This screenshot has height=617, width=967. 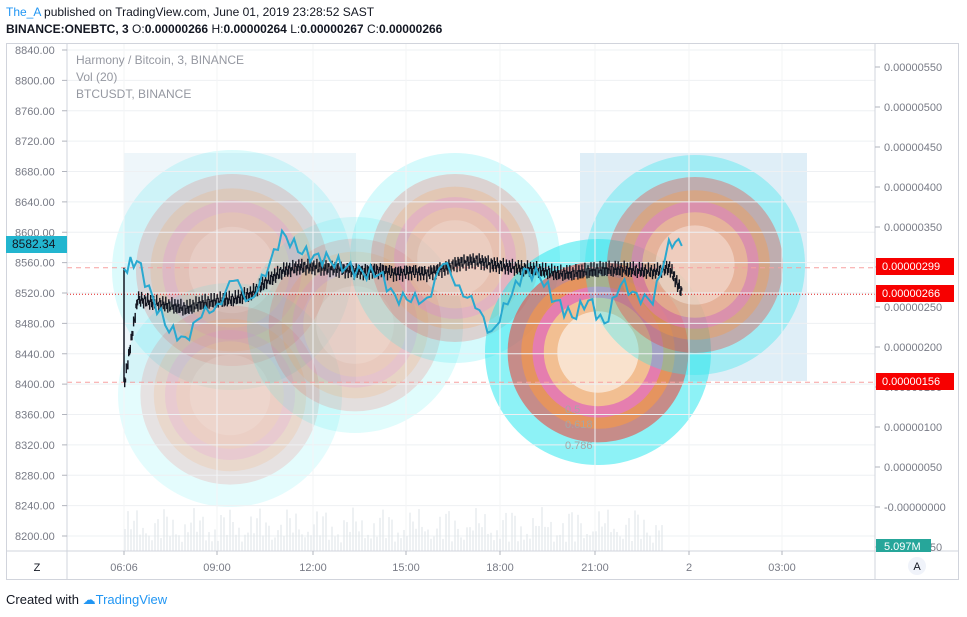 What do you see at coordinates (410, 29) in the screenshot?
I see `close-value: 0.00000266` at bounding box center [410, 29].